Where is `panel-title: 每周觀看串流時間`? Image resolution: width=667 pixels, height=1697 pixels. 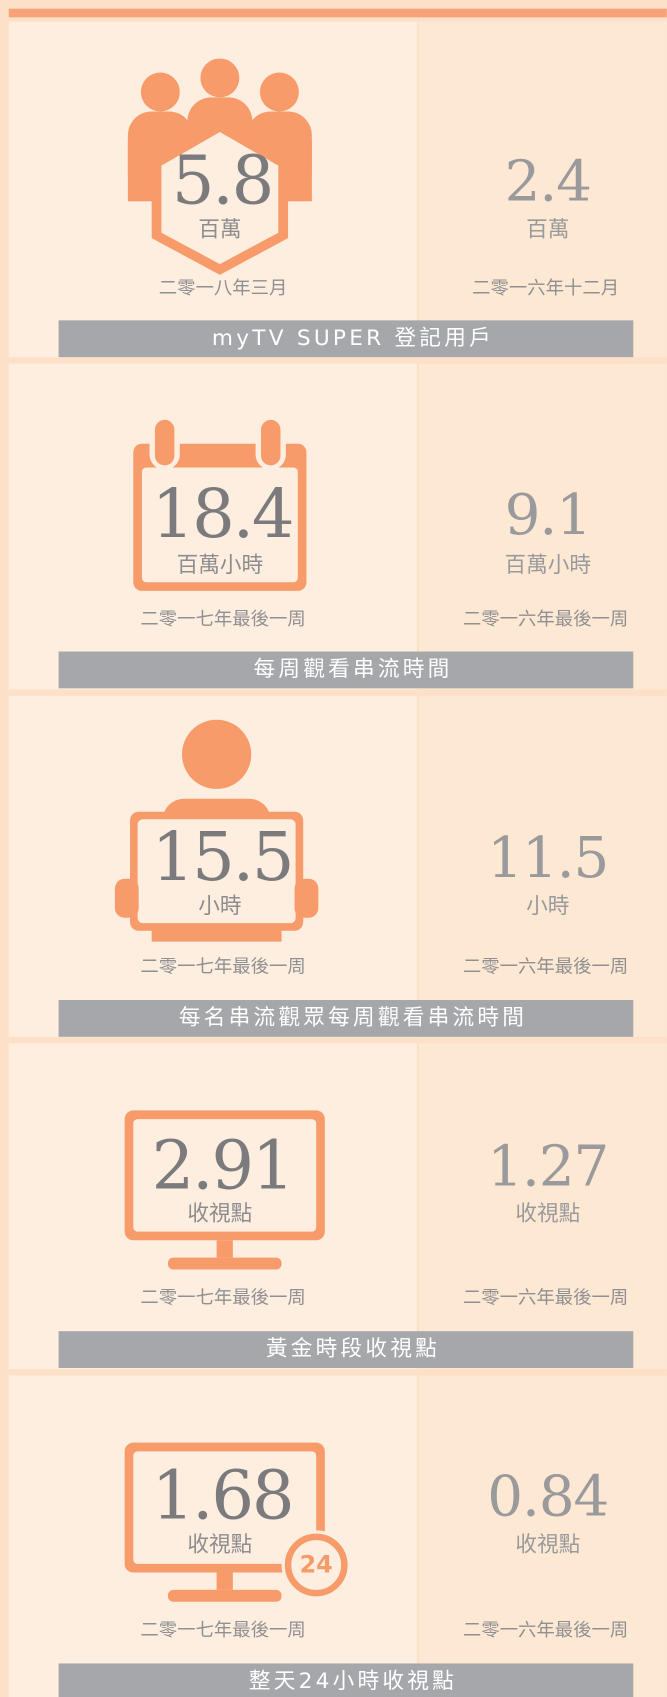 panel-title: 每周觀看串流時間 is located at coordinates (352, 669).